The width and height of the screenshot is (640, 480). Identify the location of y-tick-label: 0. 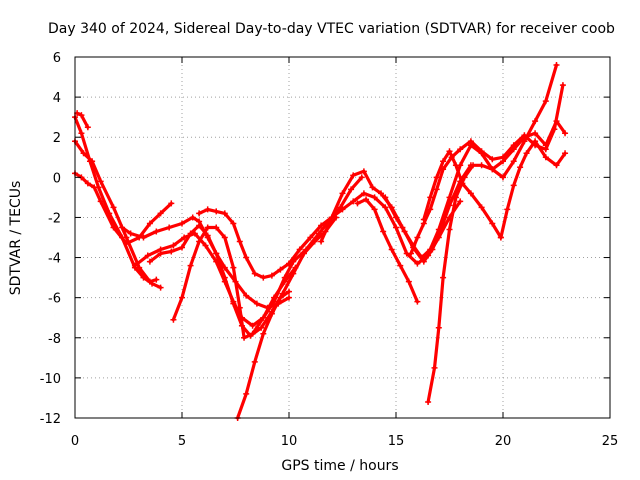
(57, 178).